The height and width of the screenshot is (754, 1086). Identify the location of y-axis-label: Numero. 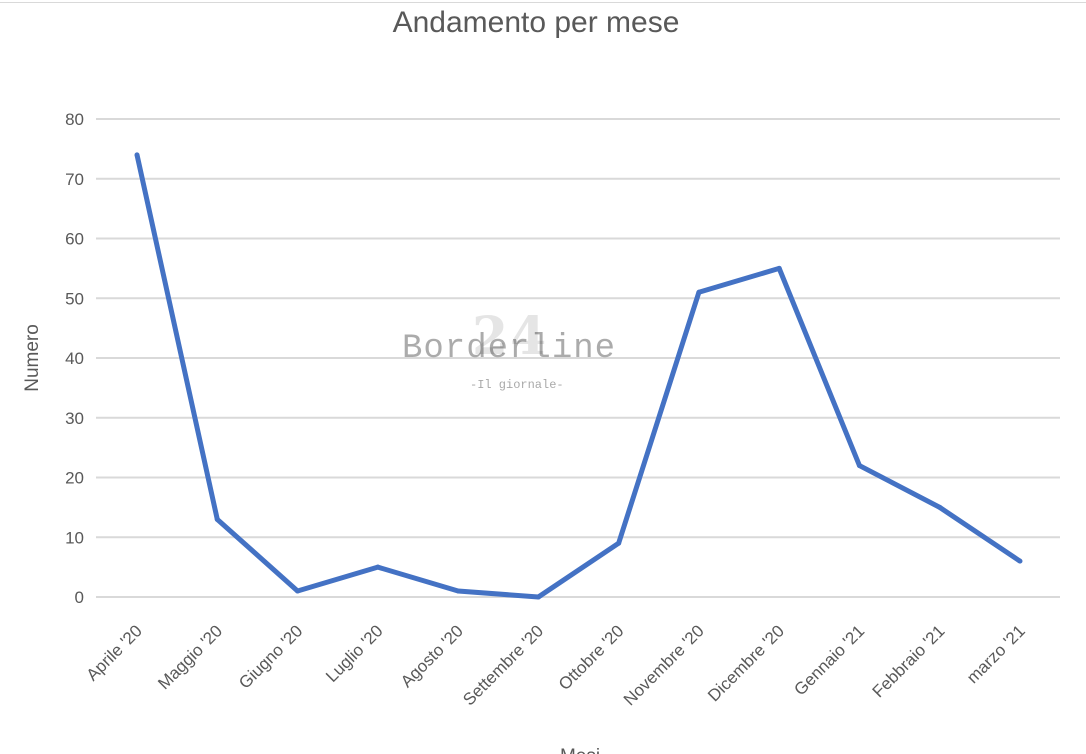
(32, 358).